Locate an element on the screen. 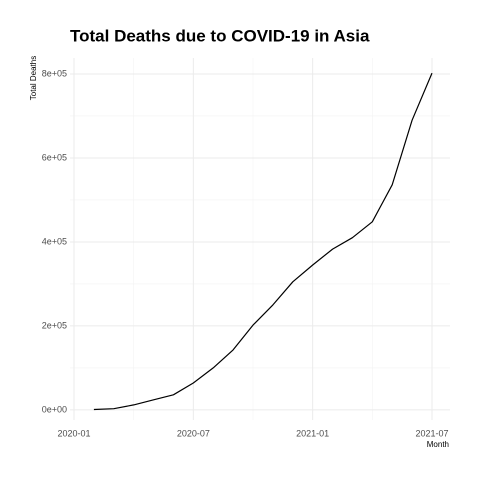 Image resolution: width=480 pixels, height=480 pixels. x-tick-label: 2021-01 is located at coordinates (312, 433).